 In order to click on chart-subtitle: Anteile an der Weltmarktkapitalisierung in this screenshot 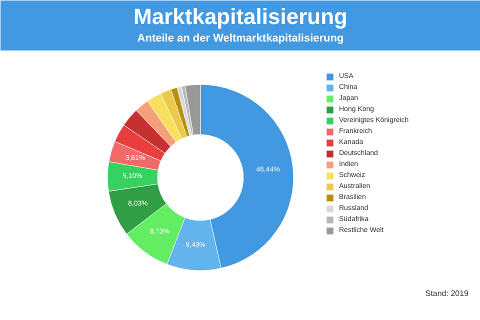, I will do `click(240, 38)`.